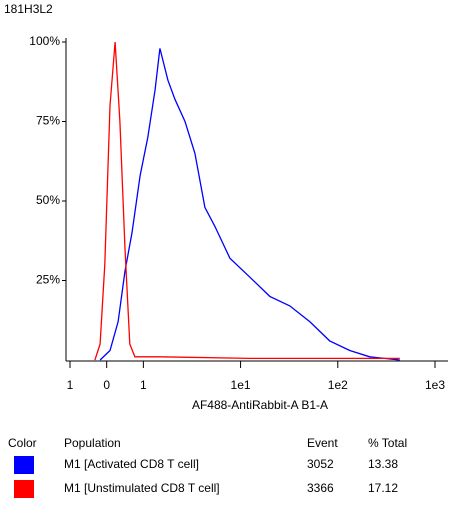  Describe the element at coordinates (241, 385) in the screenshot. I see `x-tick-label: 1e1` at that location.